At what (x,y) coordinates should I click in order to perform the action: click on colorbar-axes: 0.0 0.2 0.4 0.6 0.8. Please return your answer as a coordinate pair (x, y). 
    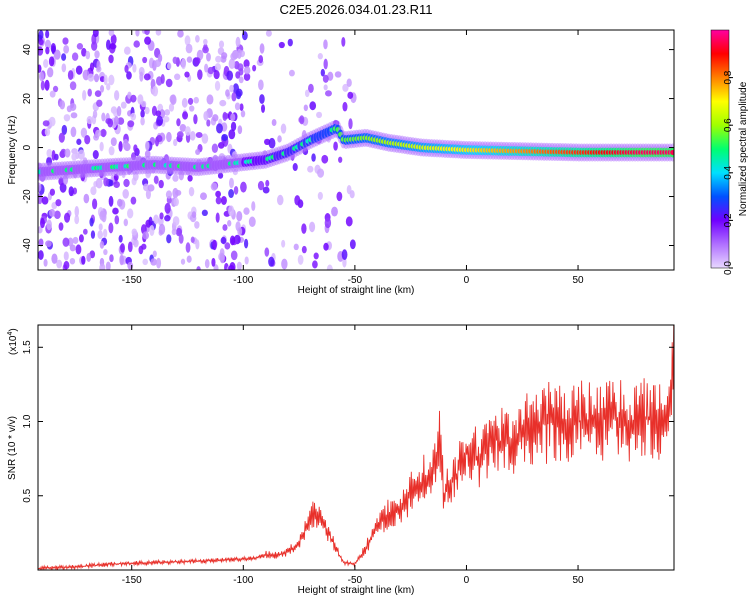
    Looking at the image, I should click on (728, 172).